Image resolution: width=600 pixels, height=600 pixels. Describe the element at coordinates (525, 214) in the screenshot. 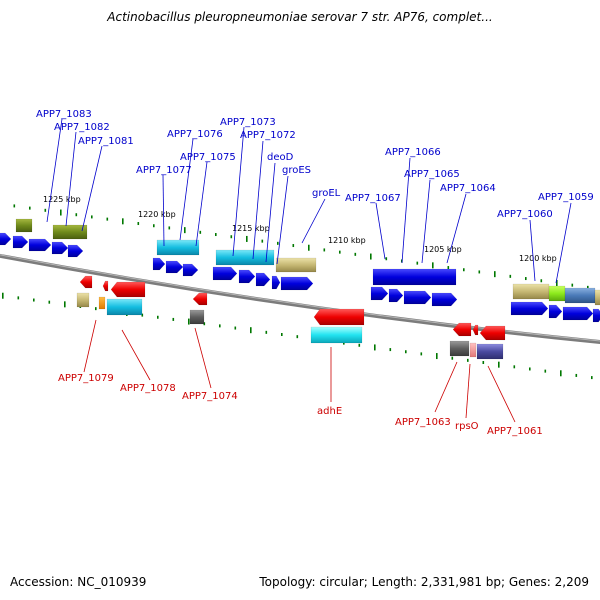

I see `gene-label-app7-1060: APP7_1060` at that location.